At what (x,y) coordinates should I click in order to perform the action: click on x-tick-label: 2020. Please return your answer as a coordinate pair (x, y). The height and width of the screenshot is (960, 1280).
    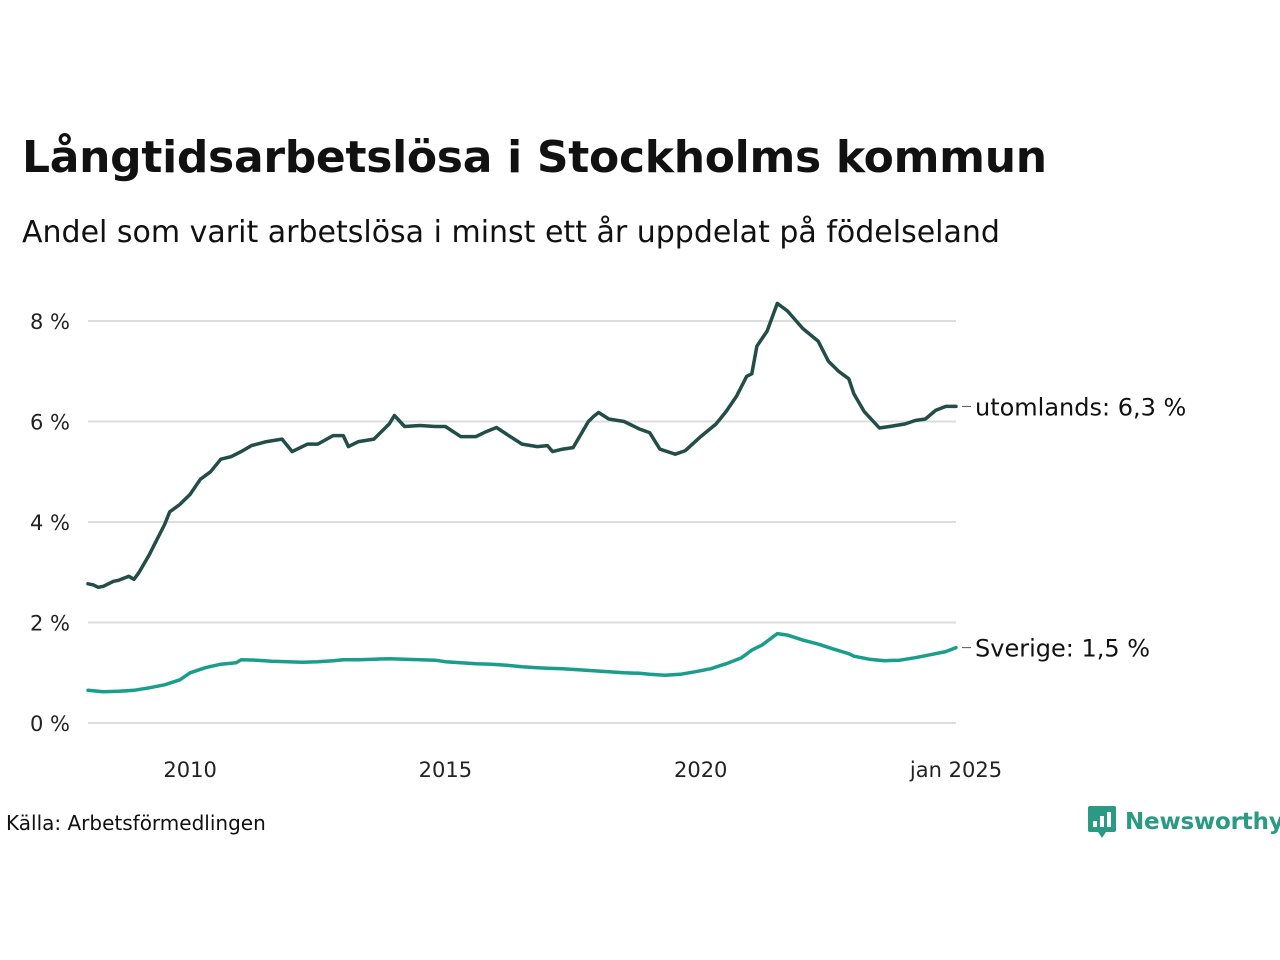
    Looking at the image, I should click on (700, 770).